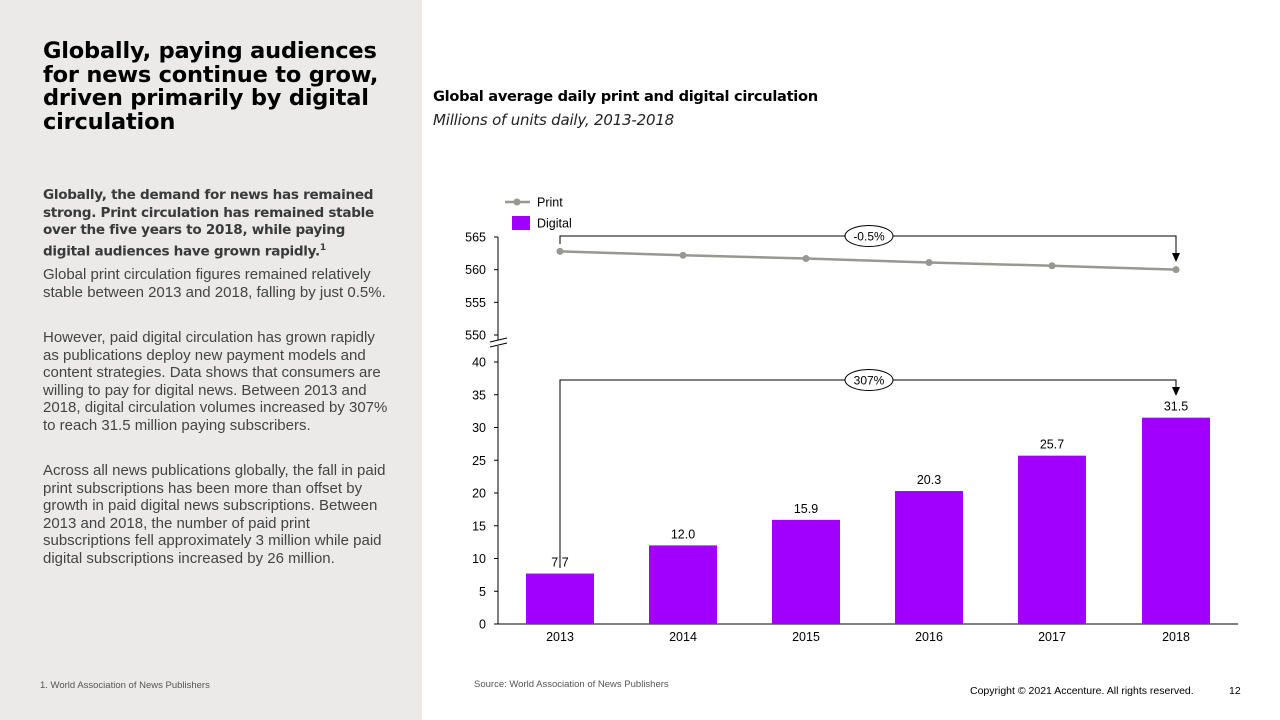 This screenshot has height=720, width=1280. I want to click on digital-change-annotation-label: 307%, so click(869, 381).